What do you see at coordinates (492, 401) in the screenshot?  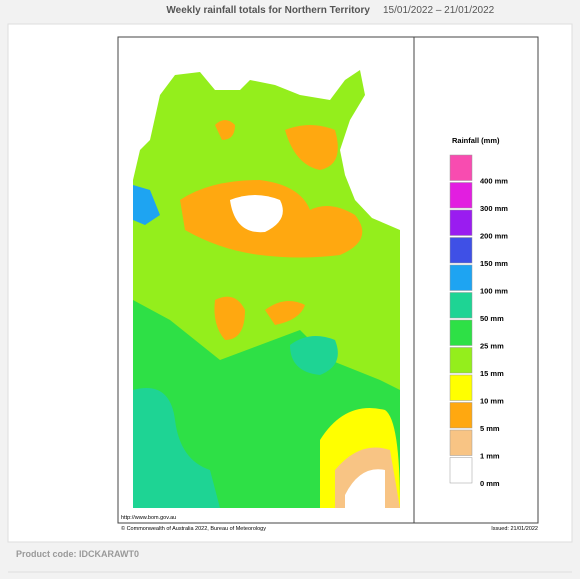 I see `legend-label: 10 mm` at bounding box center [492, 401].